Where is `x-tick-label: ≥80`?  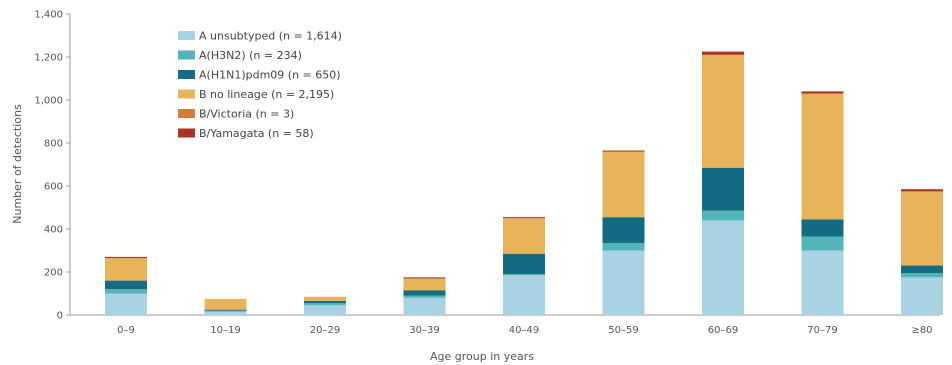
x-tick-label: ≥80 is located at coordinates (921, 330).